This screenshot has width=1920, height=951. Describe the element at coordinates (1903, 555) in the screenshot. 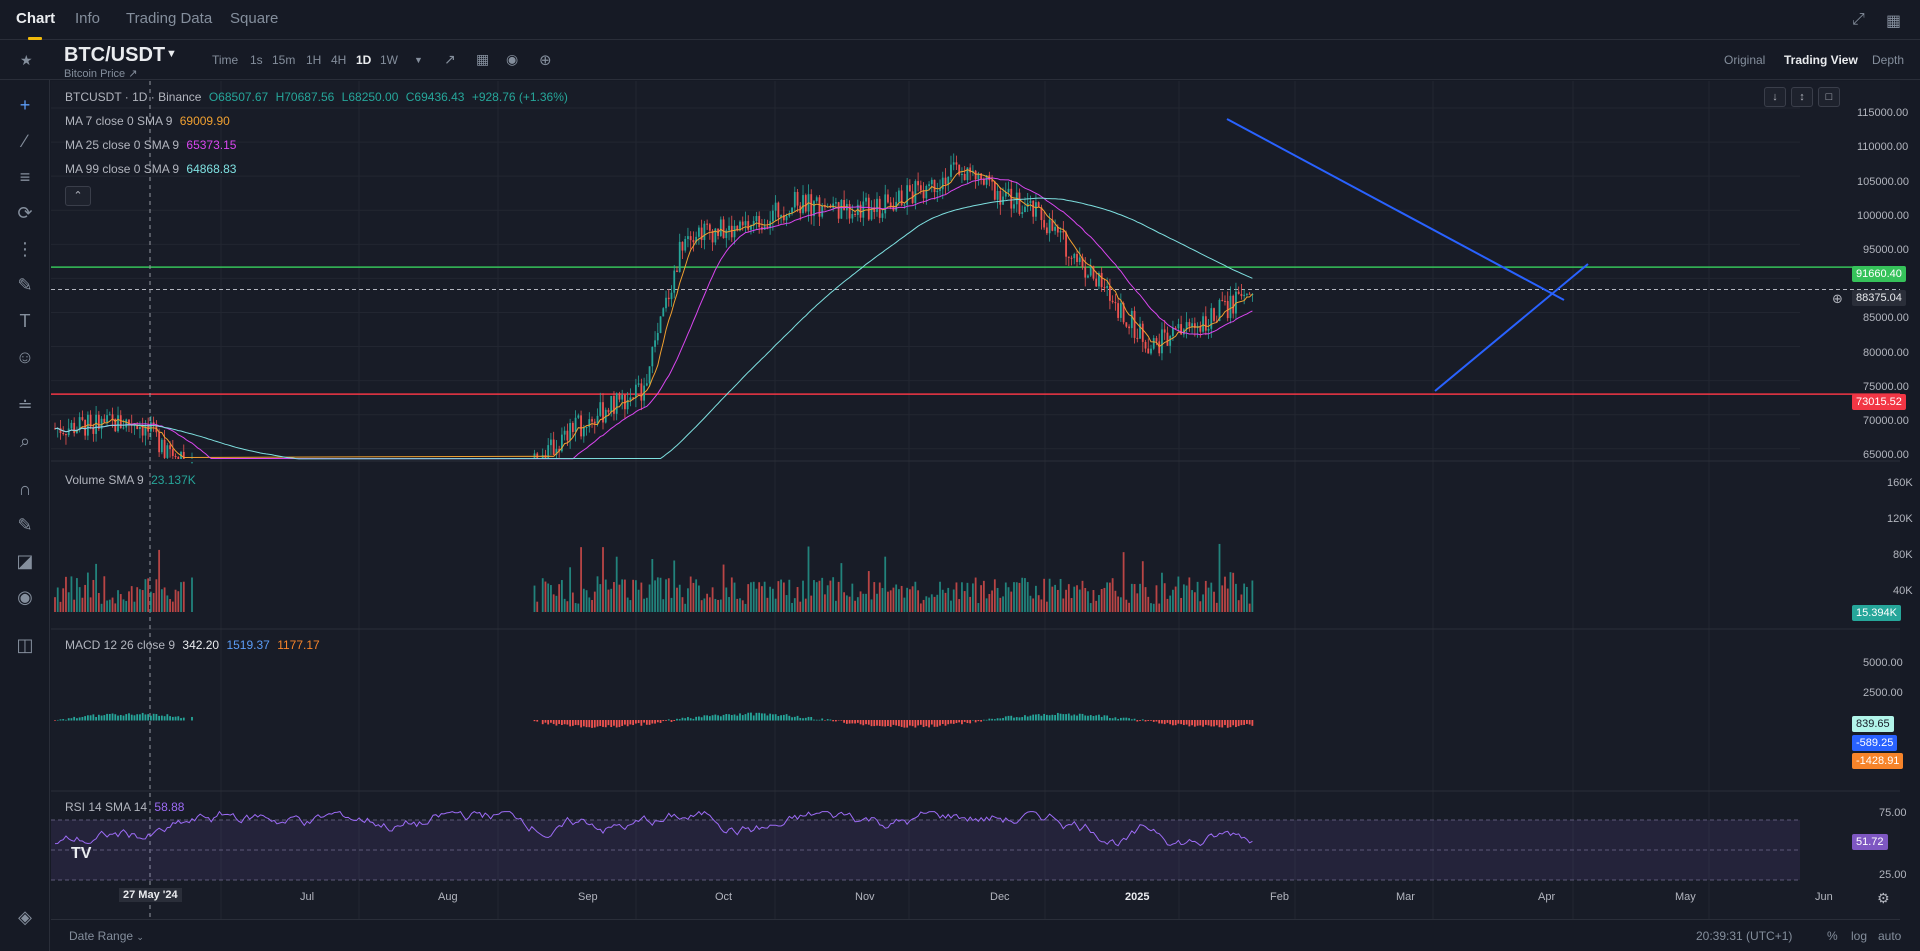

I see `volume-axis-label: 80K` at that location.